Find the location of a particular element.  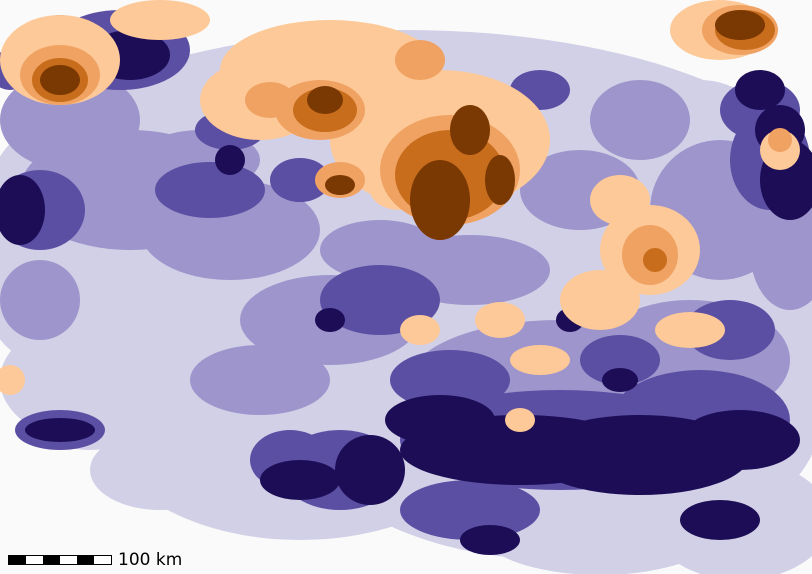

scale-bar-segments is located at coordinates (60, 560).